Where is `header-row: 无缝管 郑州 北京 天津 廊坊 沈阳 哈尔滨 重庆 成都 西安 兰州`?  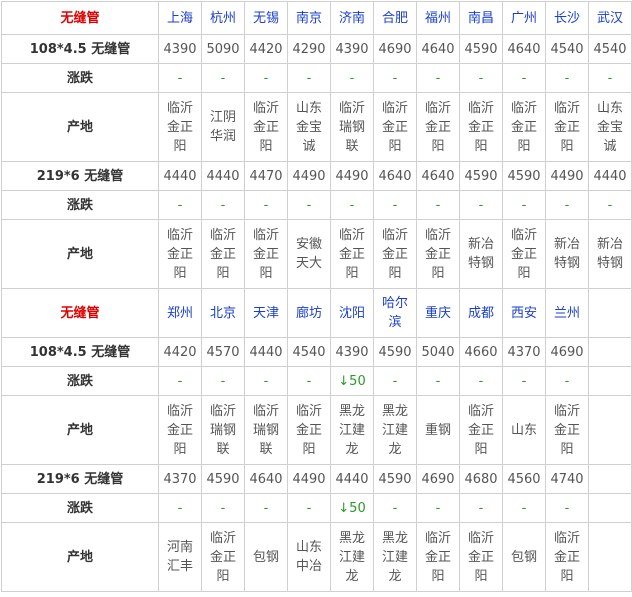
header-row: 无缝管 郑州 北京 天津 廊坊 沈阳 哈尔滨 重庆 成都 西安 兰州 is located at coordinates (316, 313).